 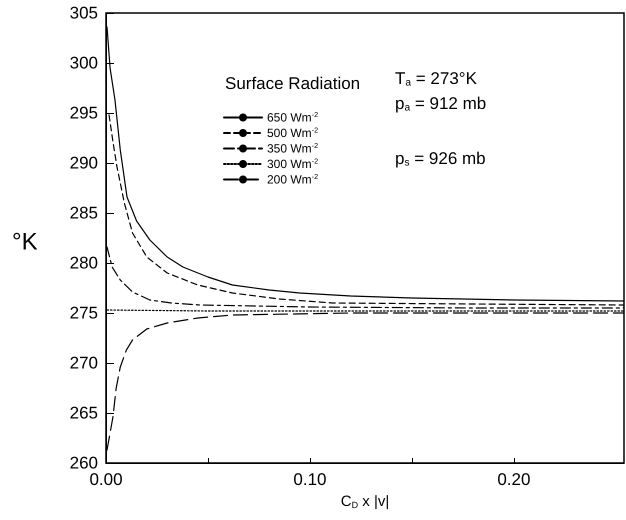 What do you see at coordinates (84, 363) in the screenshot?
I see `y-tick-label: 270` at bounding box center [84, 363].